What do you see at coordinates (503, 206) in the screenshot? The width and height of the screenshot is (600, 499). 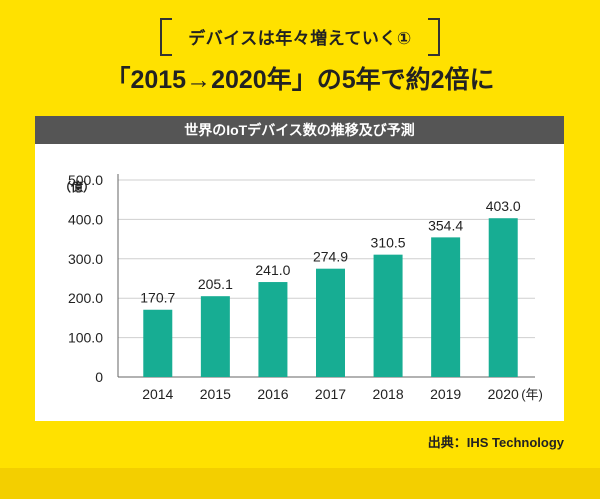 I see `data-label: 403.0` at bounding box center [503, 206].